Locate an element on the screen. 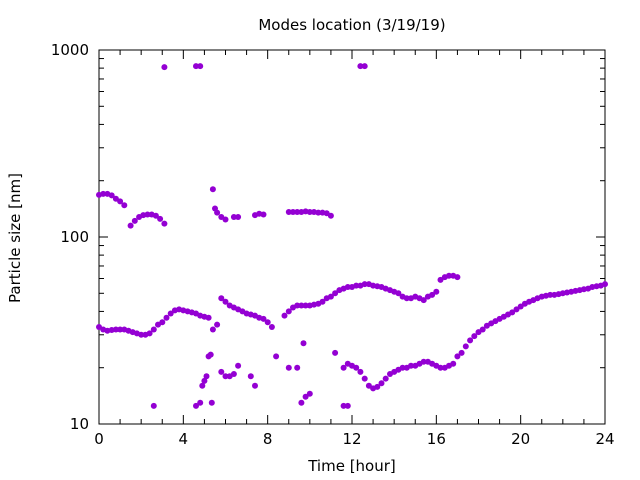  y-tick-label: 10 is located at coordinates (79, 424).